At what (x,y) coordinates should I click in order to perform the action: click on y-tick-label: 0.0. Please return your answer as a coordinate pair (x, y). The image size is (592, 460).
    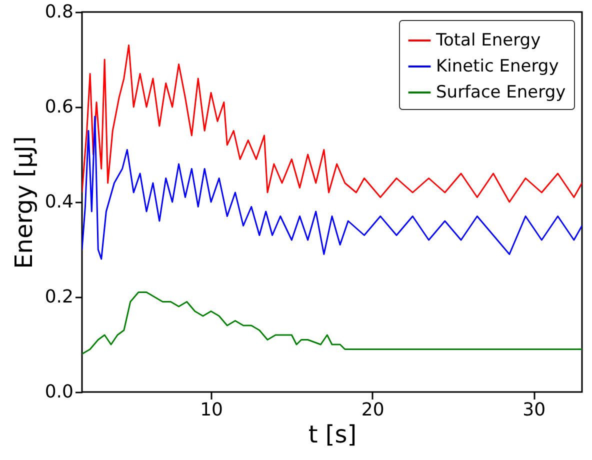
    Looking at the image, I should click on (59, 392).